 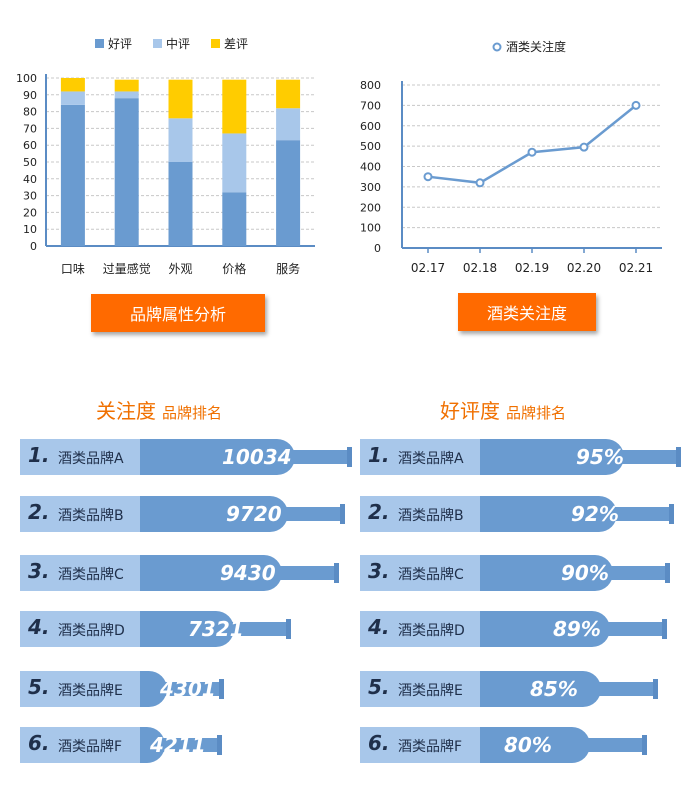 I want to click on rank-number: 6., so click(x=39, y=743).